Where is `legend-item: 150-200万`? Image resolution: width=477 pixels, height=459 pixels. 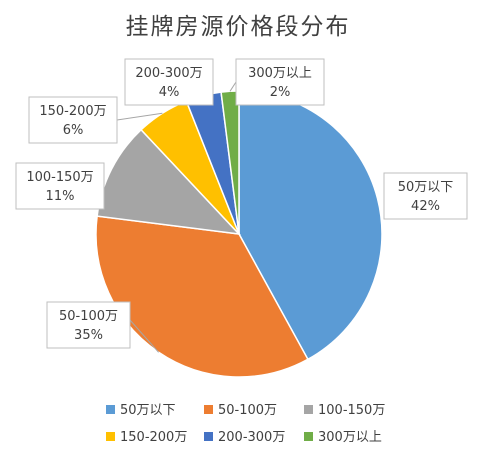
legend-item: 150-200万 is located at coordinates (146, 437).